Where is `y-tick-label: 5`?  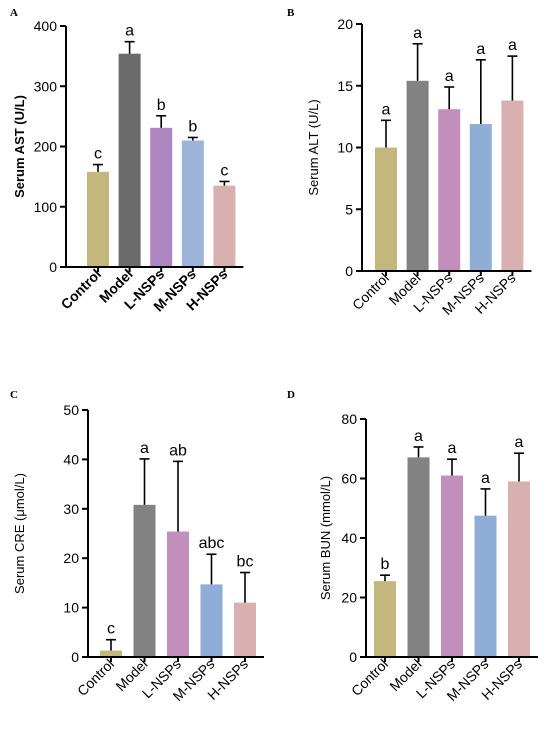
y-tick-label: 5 is located at coordinates (349, 209).